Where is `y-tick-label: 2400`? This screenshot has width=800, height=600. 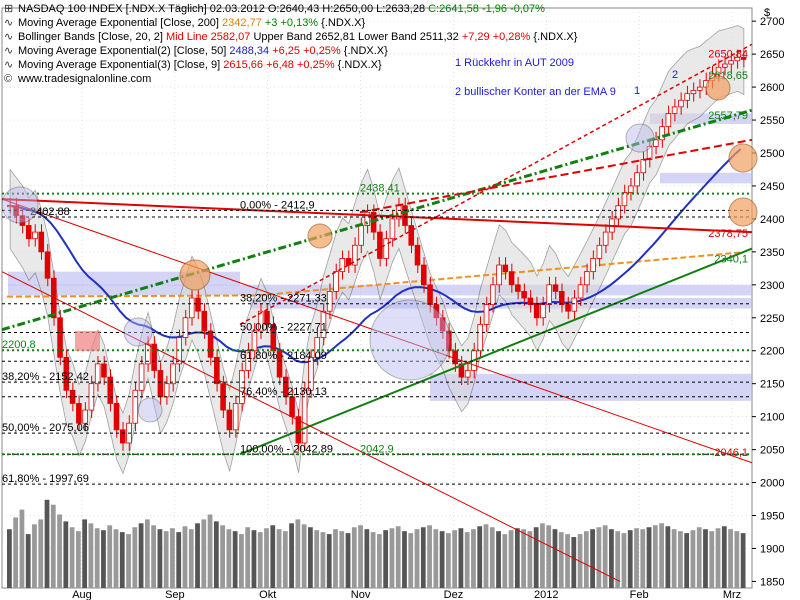 y-tick-label: 2400 is located at coordinates (772, 220).